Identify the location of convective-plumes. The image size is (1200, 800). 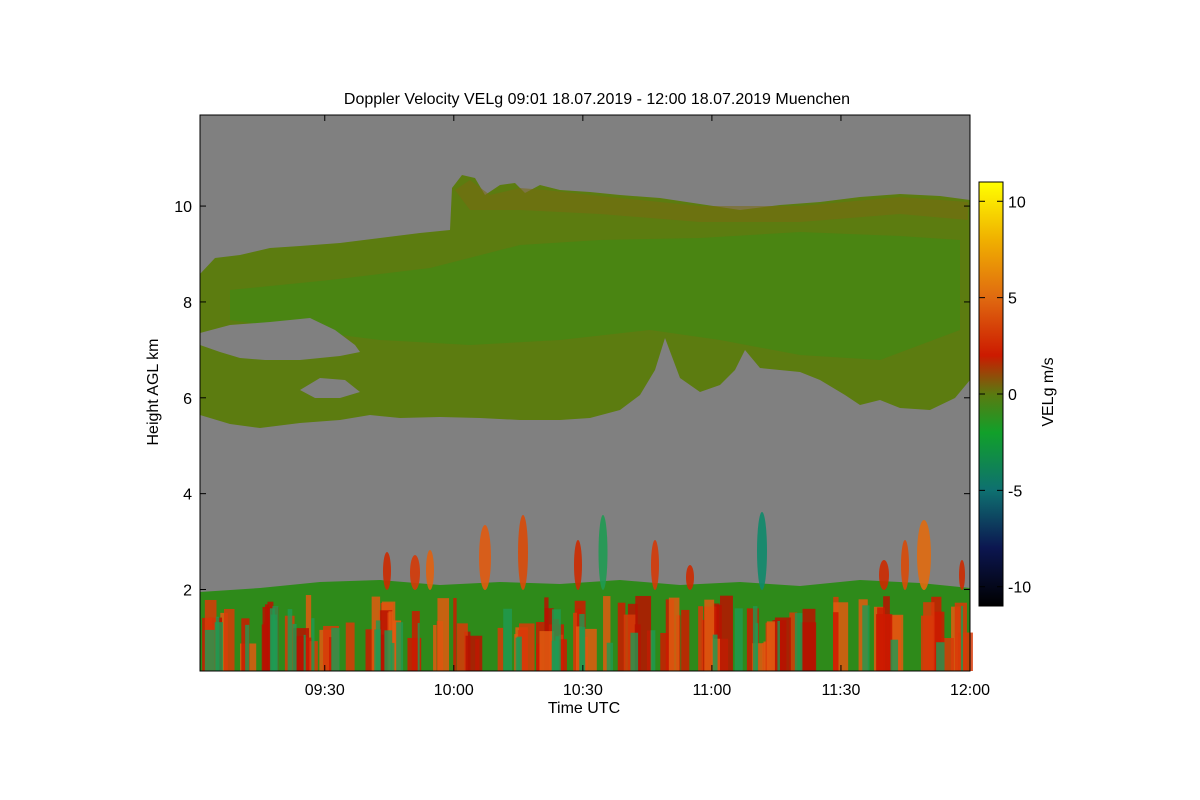
(674, 551).